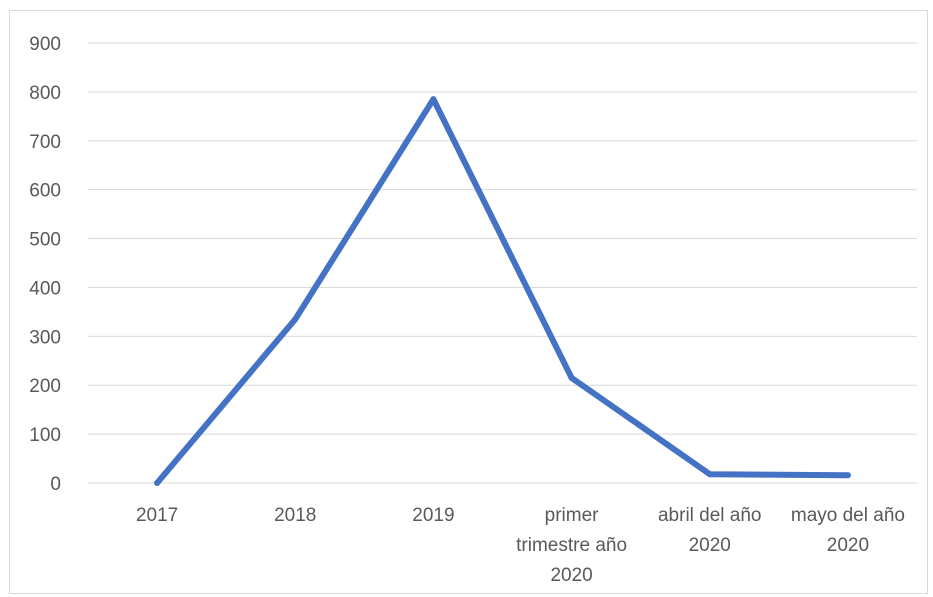 The image size is (933, 597). I want to click on y-tick-label: 400, so click(45, 288).